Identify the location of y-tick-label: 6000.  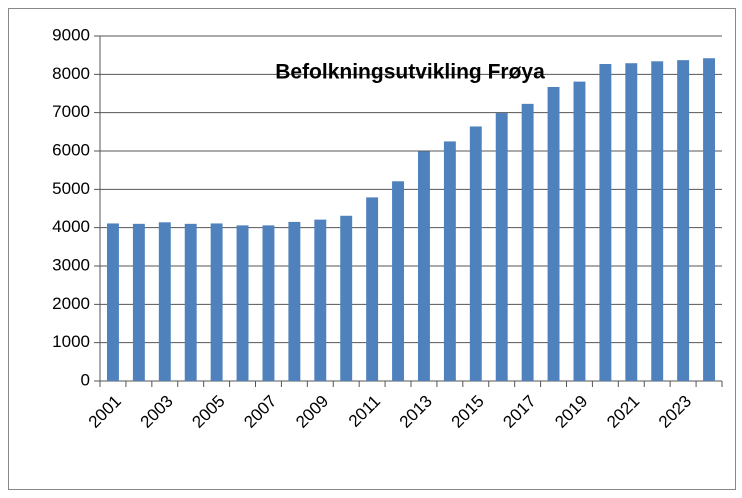
(71, 149).